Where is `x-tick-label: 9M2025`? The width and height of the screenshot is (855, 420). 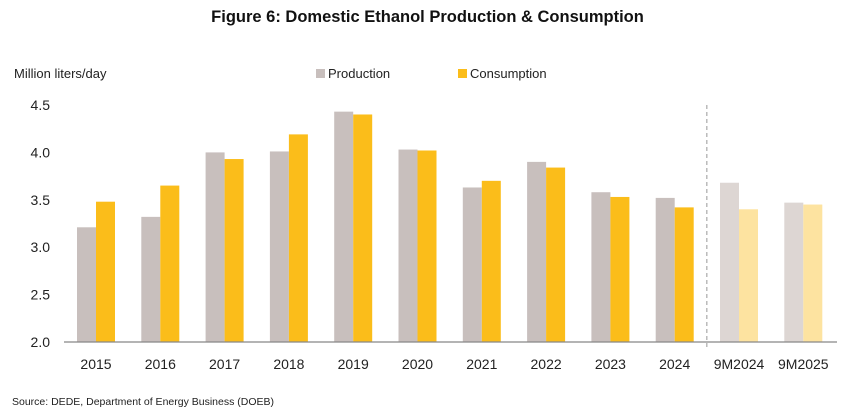 x-tick-label: 9M2025 is located at coordinates (803, 364).